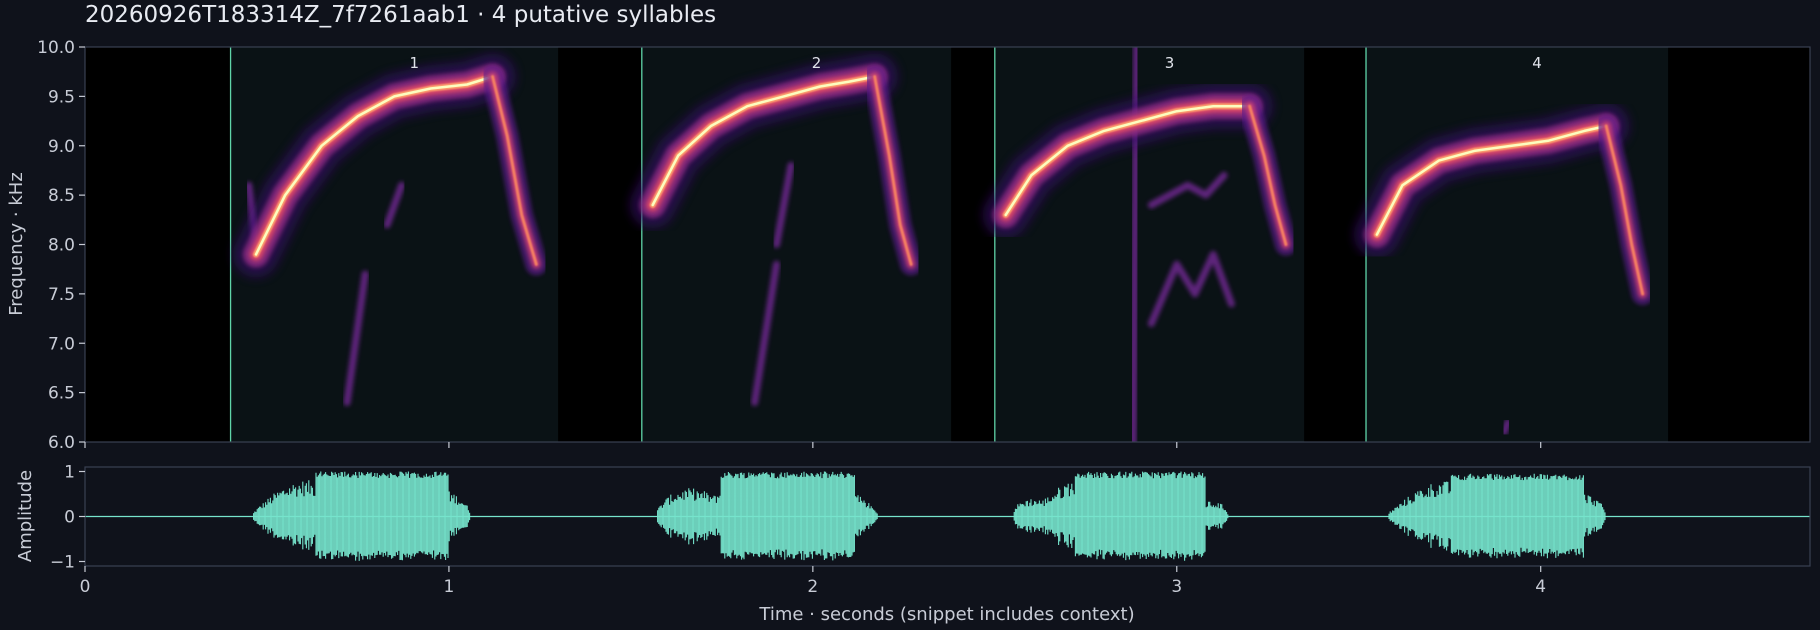 The image size is (1820, 630). Describe the element at coordinates (893, 170) in the screenshot. I see `tail-trace-2-core` at that location.